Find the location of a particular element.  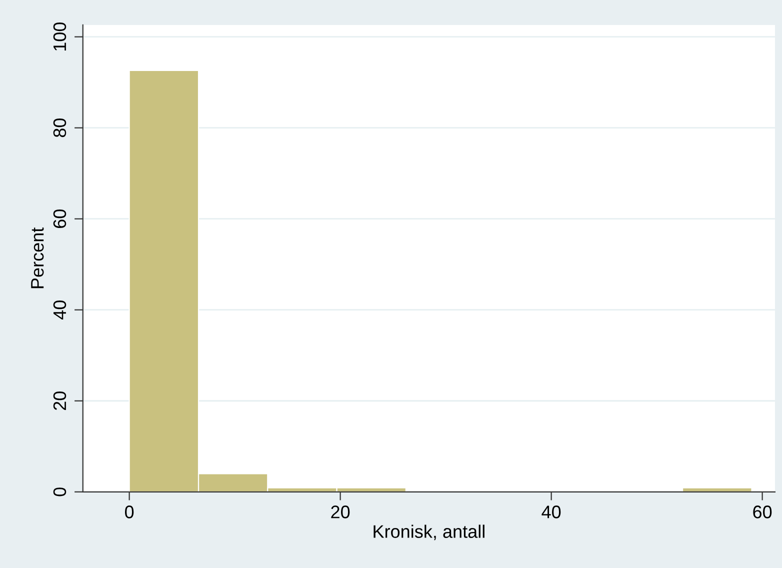

x-tick-label: 0 is located at coordinates (129, 512).